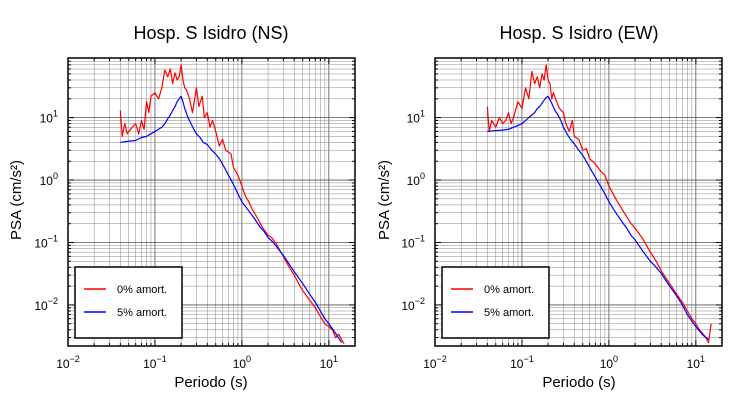 This screenshot has height=400, width=730. Describe the element at coordinates (578, 33) in the screenshot. I see `chart-title: Hosp. S Isidro (EW)` at that location.